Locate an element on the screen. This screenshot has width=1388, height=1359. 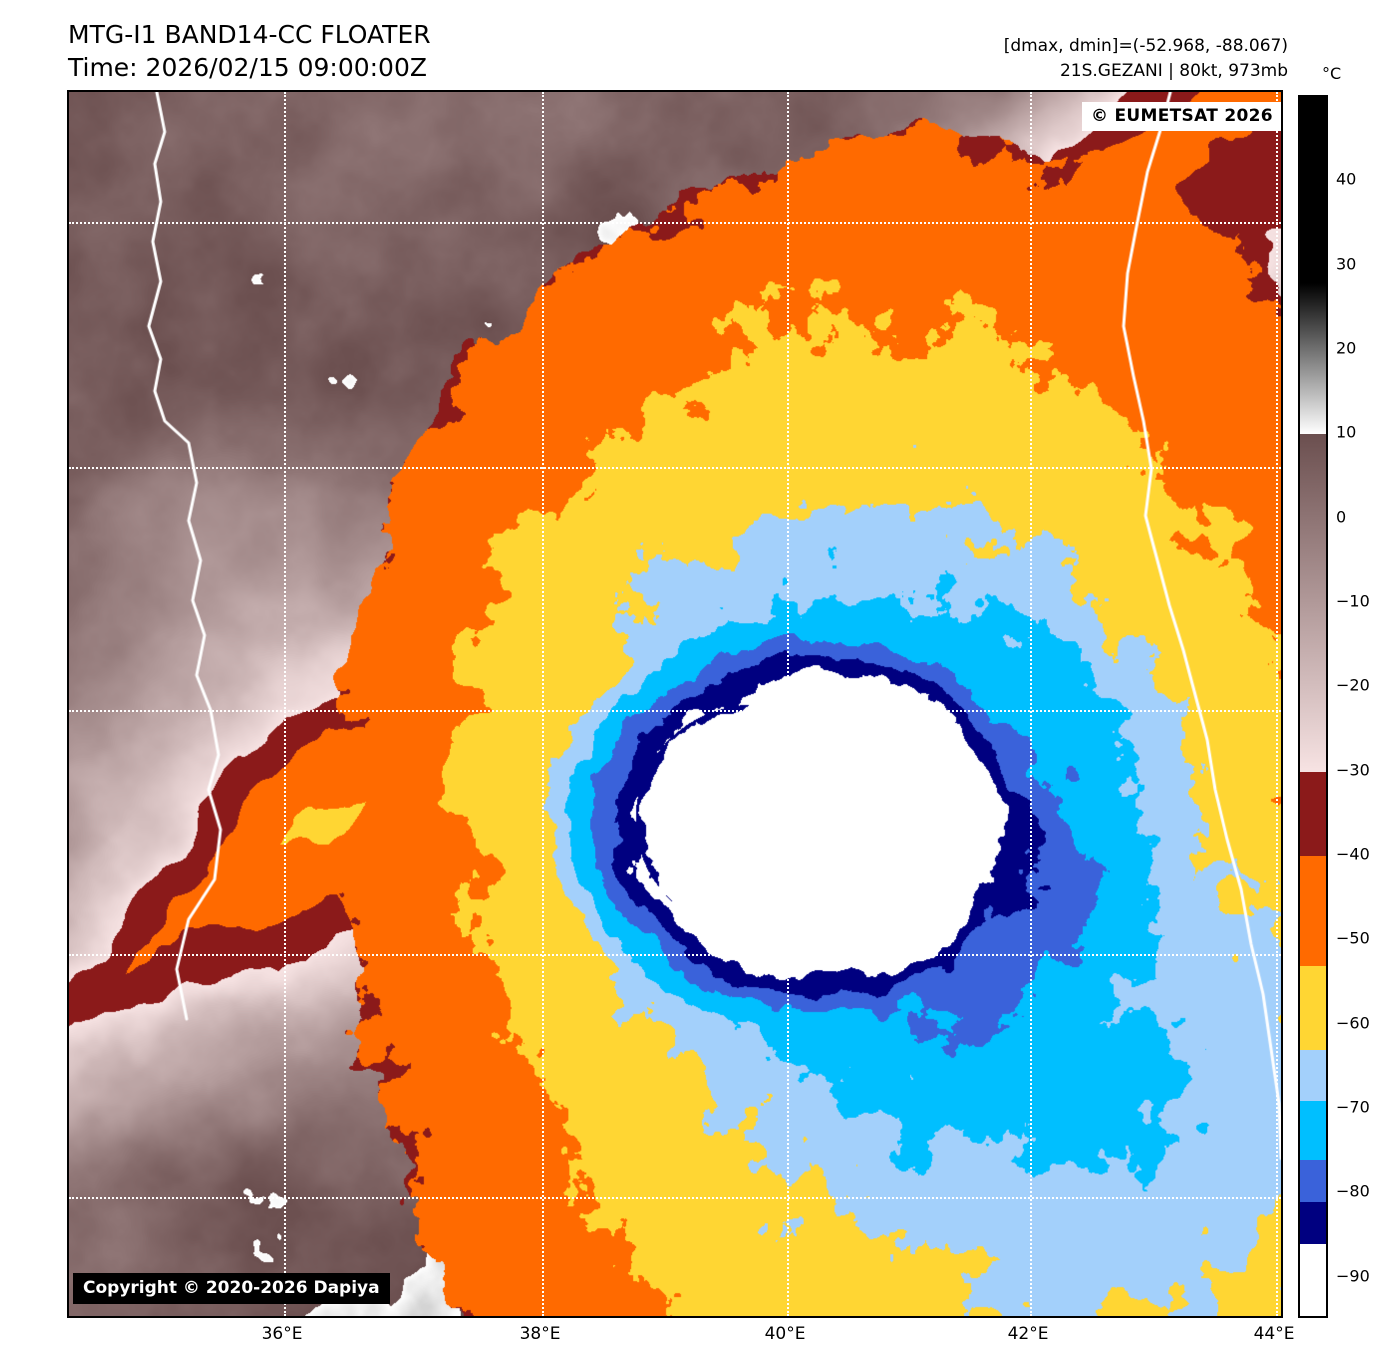
colorbar-tick-label: −70 is located at coordinates (1353, 1107).